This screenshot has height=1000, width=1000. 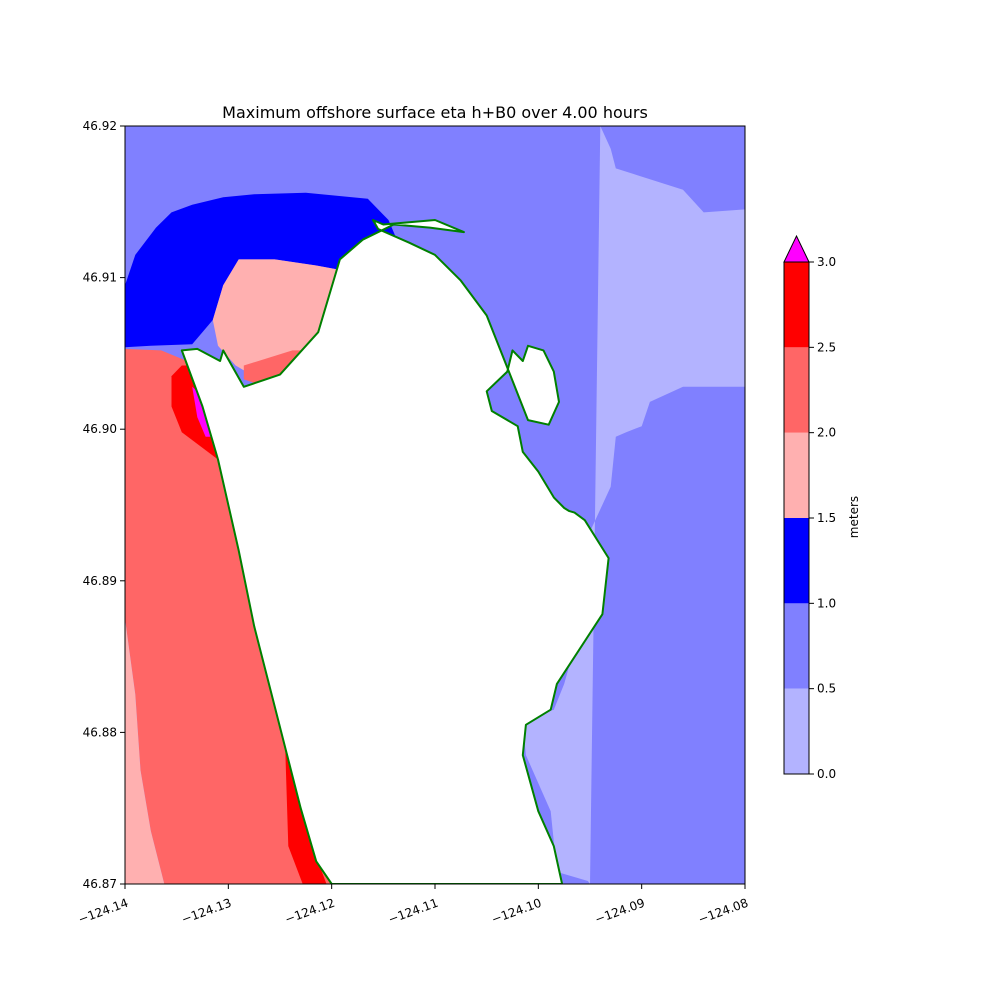 What do you see at coordinates (100, 429) in the screenshot?
I see `y-tick-label: 46.90` at bounding box center [100, 429].